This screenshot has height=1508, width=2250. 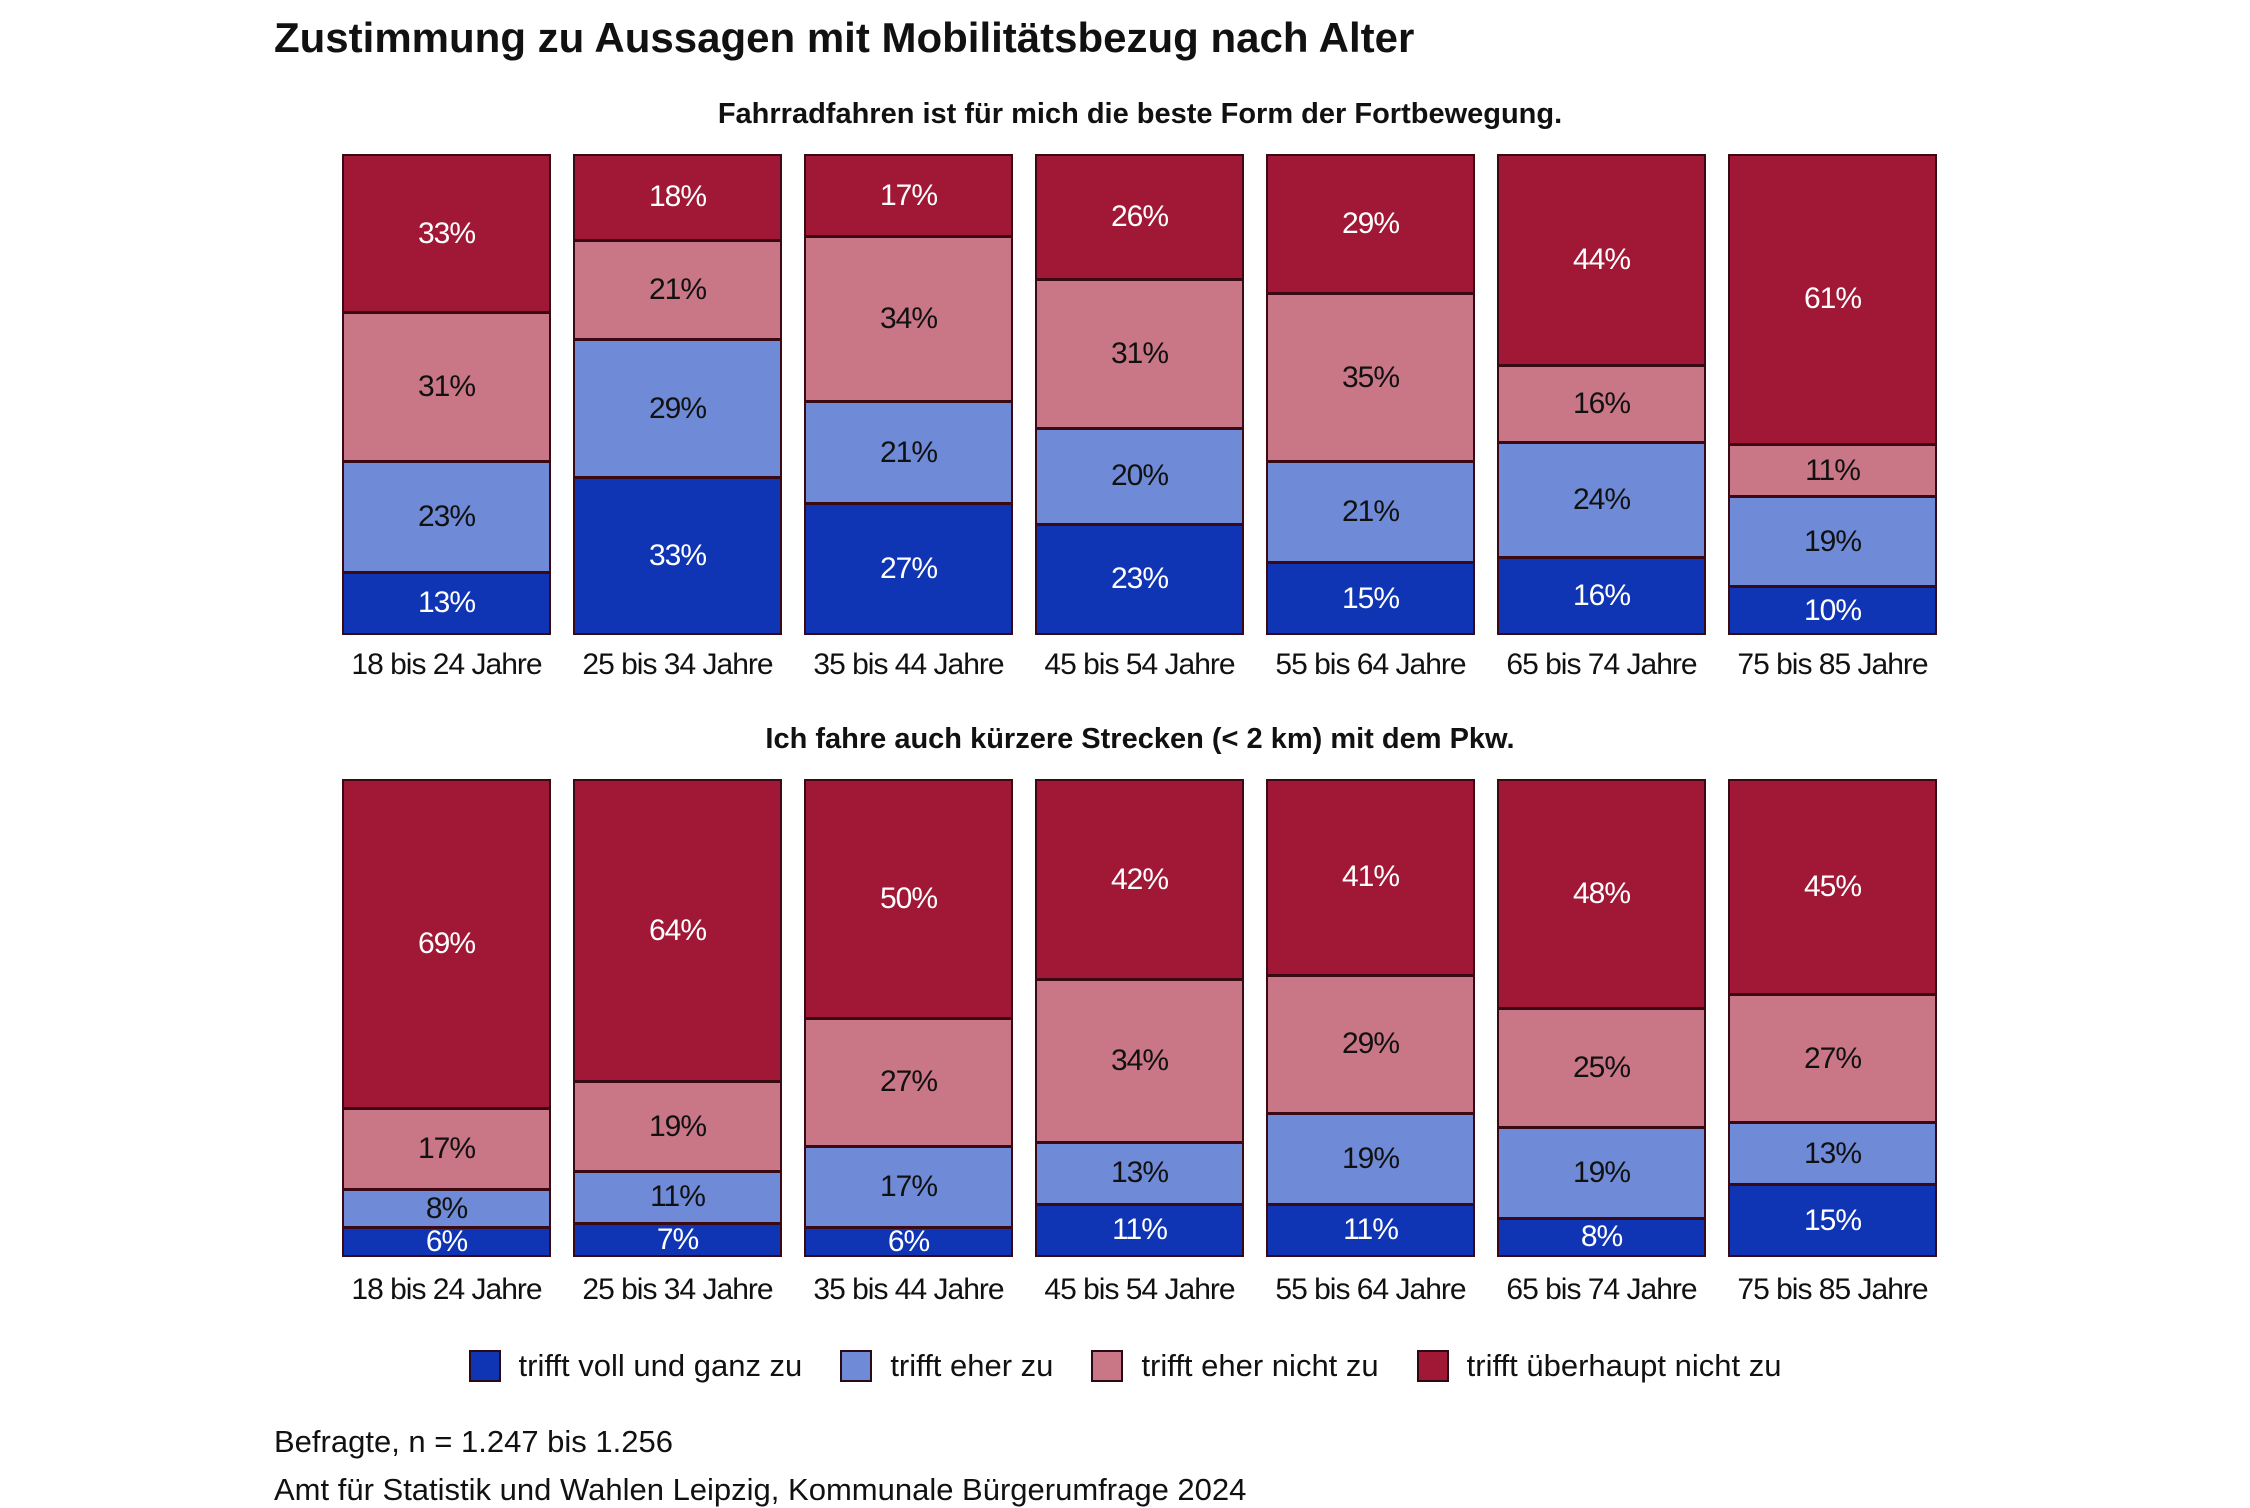 I want to click on legend-label: trifft eher zu, so click(x=972, y=1365).